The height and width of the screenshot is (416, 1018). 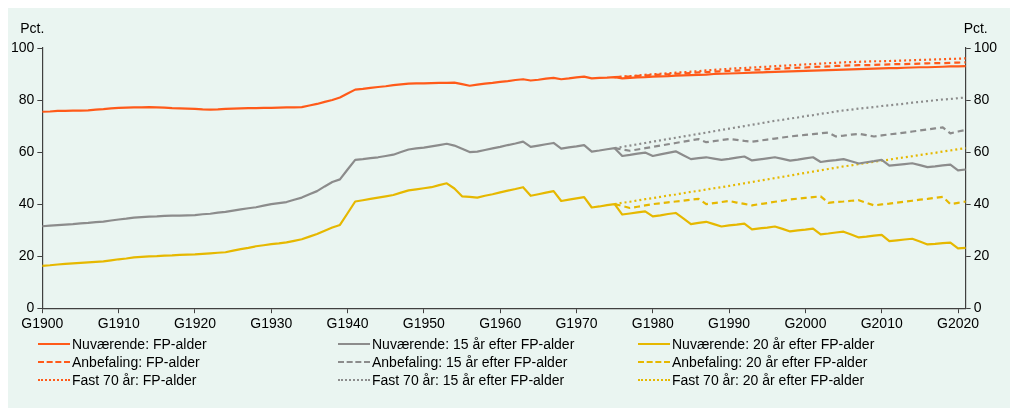 What do you see at coordinates (473, 344) in the screenshot?
I see `legend-label: Nuværende: 15 år efter FP-alder` at bounding box center [473, 344].